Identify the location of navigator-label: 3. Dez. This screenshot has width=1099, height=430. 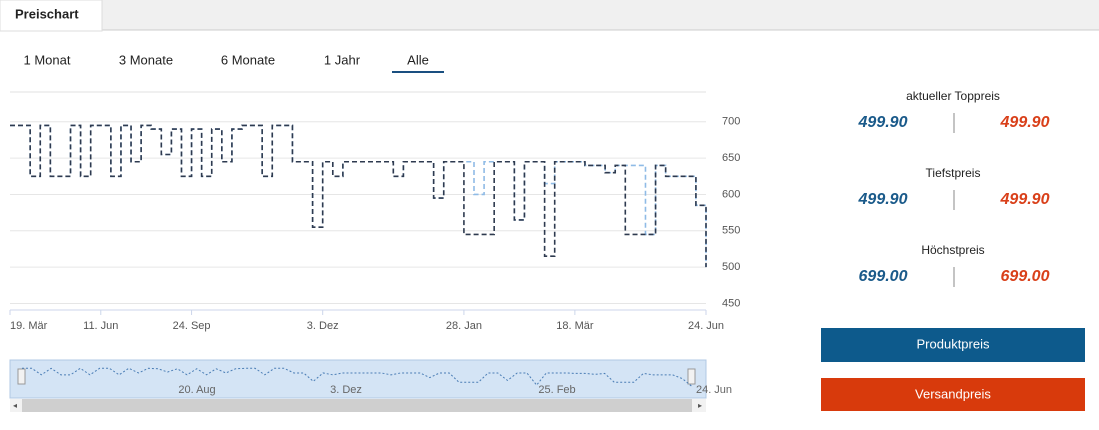
(346, 390).